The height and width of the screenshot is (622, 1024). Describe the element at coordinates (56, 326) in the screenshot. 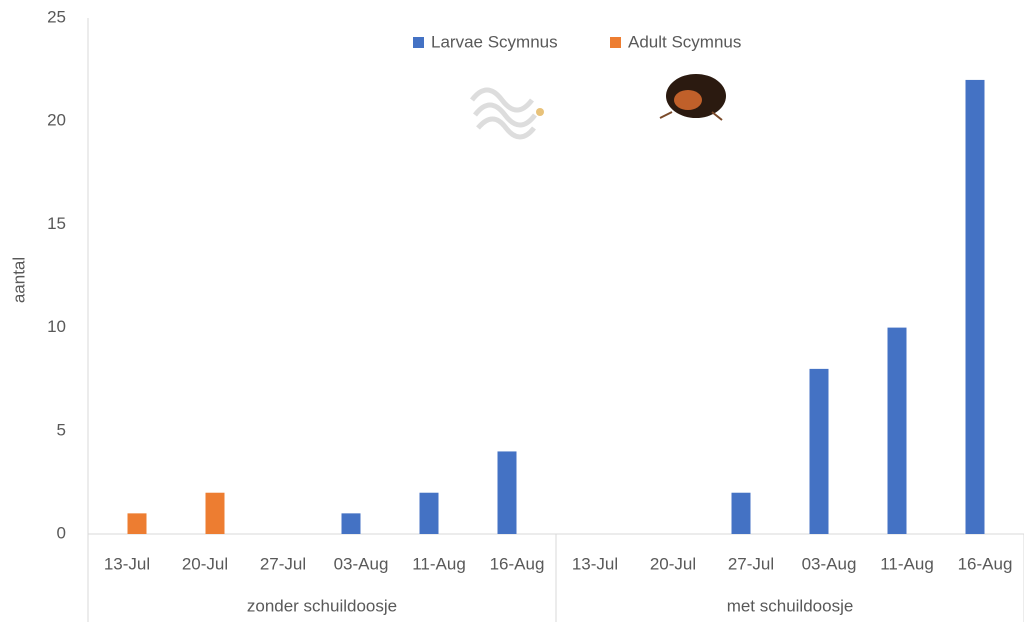

I see `y-tick-label: 10` at that location.